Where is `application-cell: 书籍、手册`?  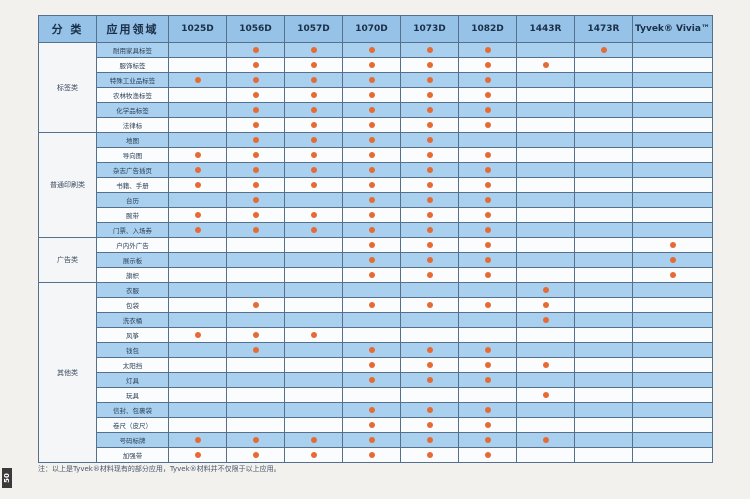
application-cell: 书籍、手册 is located at coordinates (132, 185).